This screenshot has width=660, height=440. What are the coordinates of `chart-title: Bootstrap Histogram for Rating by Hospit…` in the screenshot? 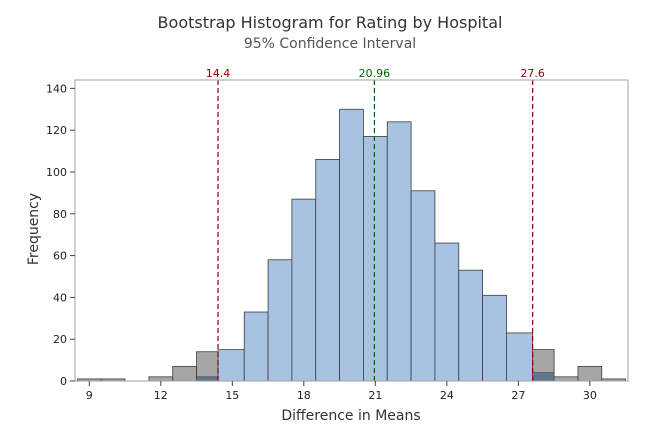 It's located at (330, 22).